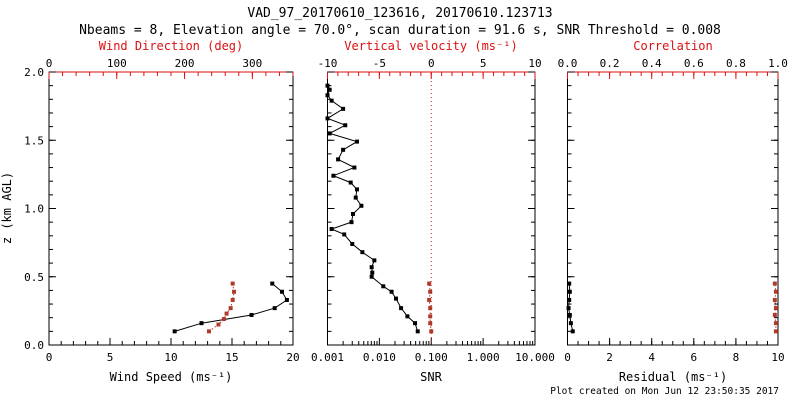 The image size is (800, 404). Describe the element at coordinates (221, 307) in the screenshot. I see `series-wind-direction` at that location.